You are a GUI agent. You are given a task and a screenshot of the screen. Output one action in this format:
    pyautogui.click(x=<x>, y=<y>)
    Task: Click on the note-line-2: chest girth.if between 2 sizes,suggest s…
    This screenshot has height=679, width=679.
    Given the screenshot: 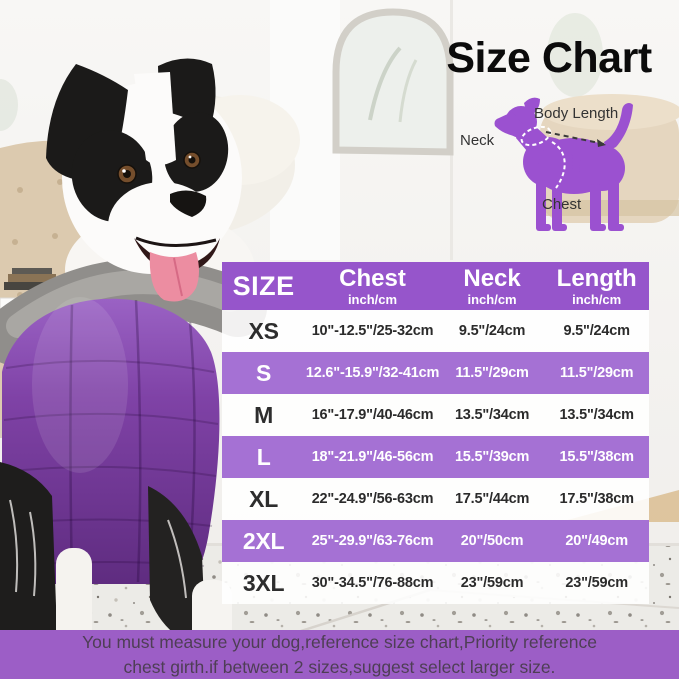 What is the action you would take?
    pyautogui.click(x=339, y=666)
    